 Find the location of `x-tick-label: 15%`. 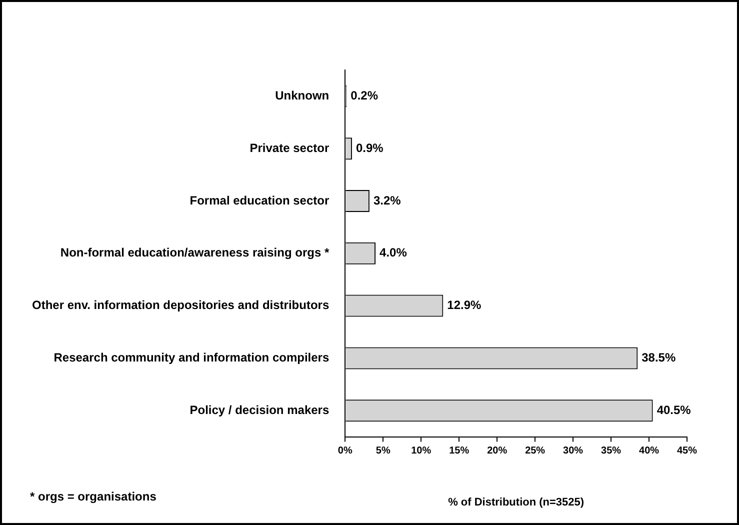

x-tick-label: 15% is located at coordinates (459, 451).